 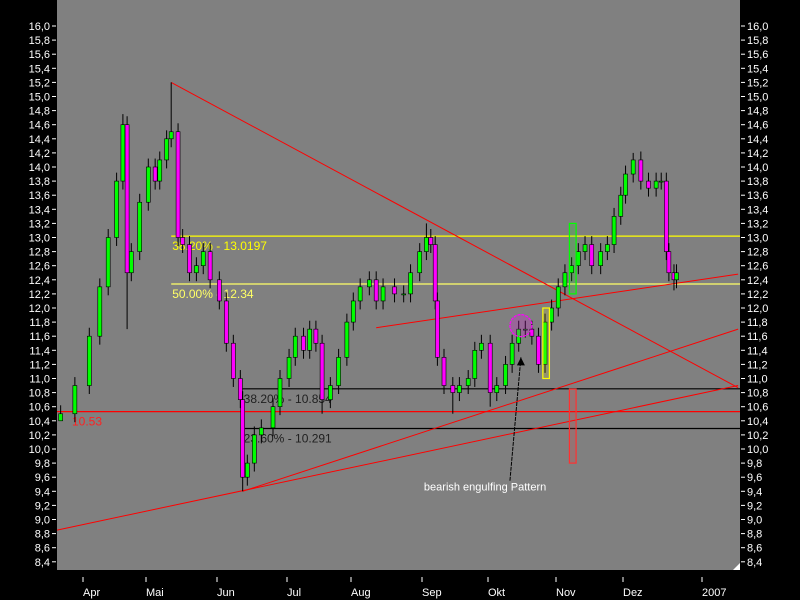 I want to click on arrowhead-icon, so click(x=520, y=361).